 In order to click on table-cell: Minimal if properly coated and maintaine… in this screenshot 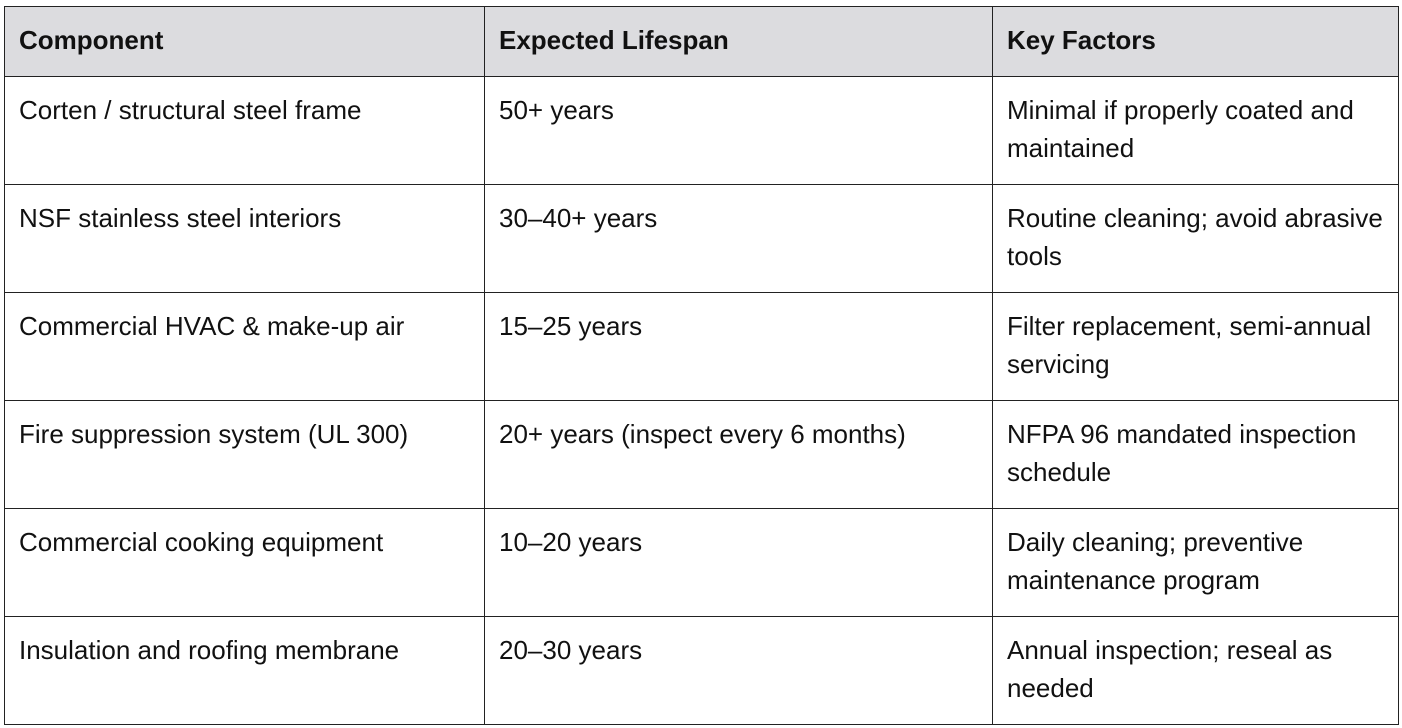, I will do `click(1195, 130)`.